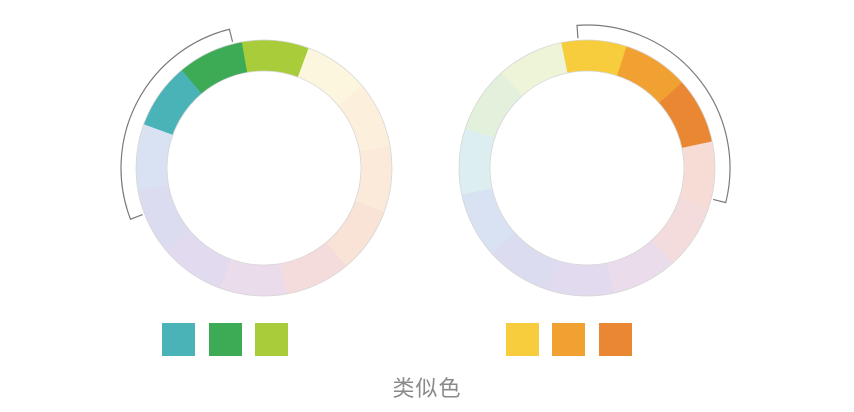 This screenshot has height=412, width=854. I want to click on swatch-dark-orange, so click(615, 339).